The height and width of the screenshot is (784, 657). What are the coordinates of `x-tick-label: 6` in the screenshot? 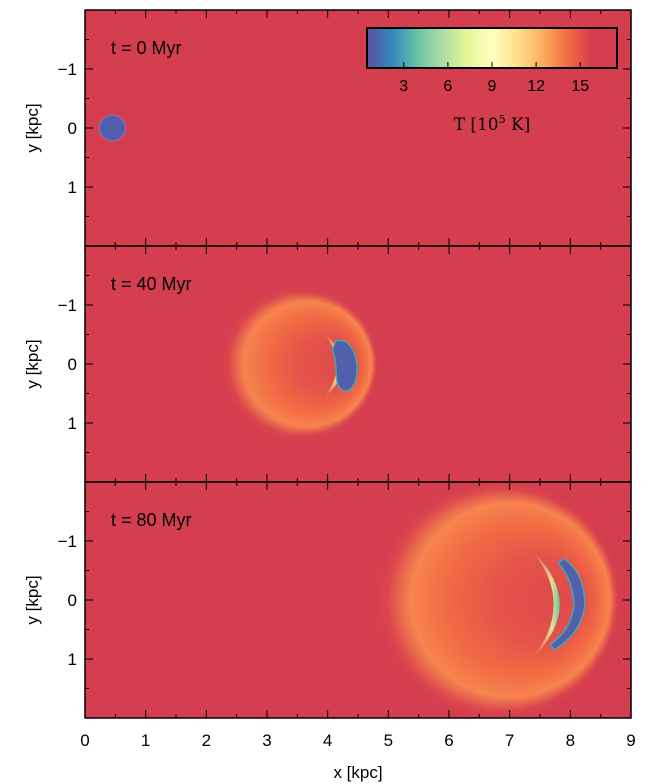 It's located at (448, 740).